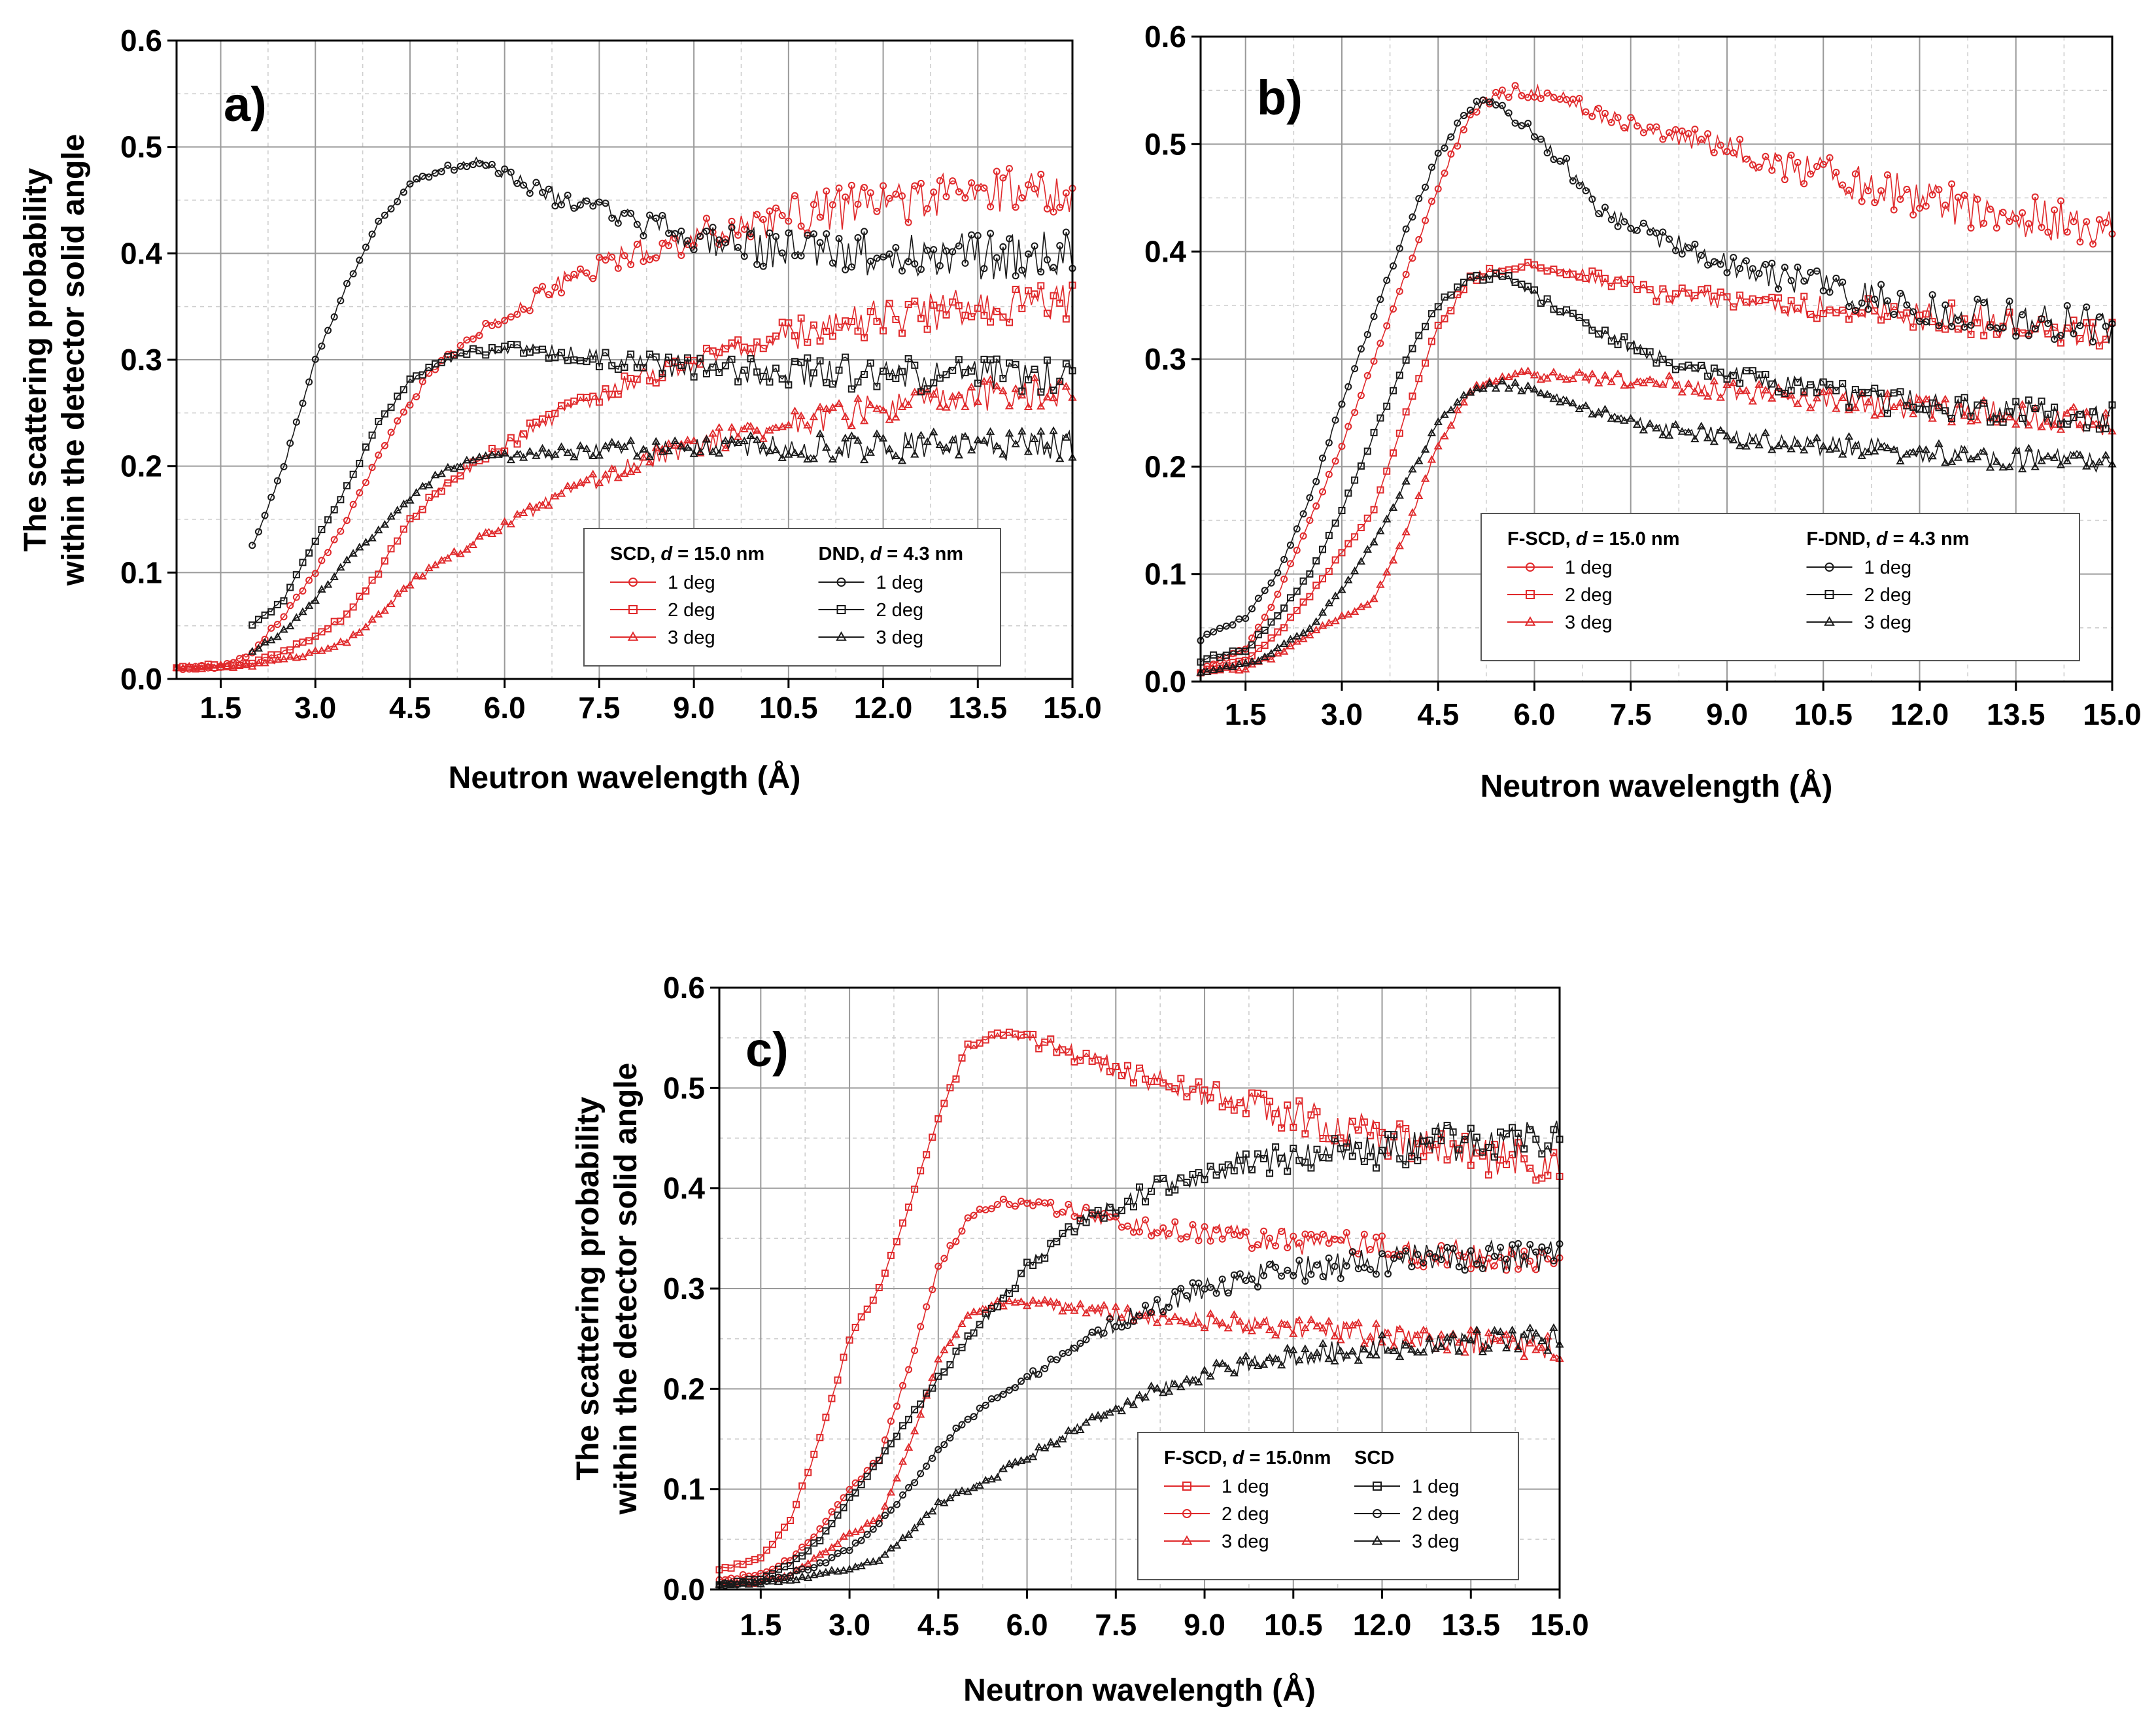  What do you see at coordinates (1436, 1514) in the screenshot?
I see `legend-label: 2 deg` at bounding box center [1436, 1514].